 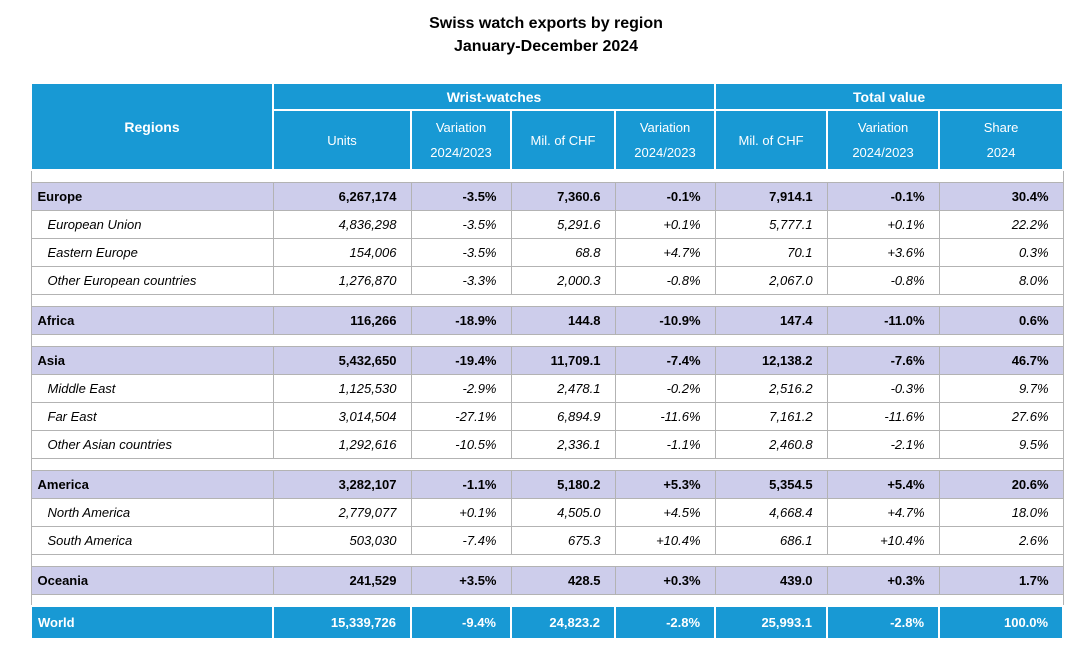 I want to click on region-name-asia: Asia, so click(x=152, y=360).